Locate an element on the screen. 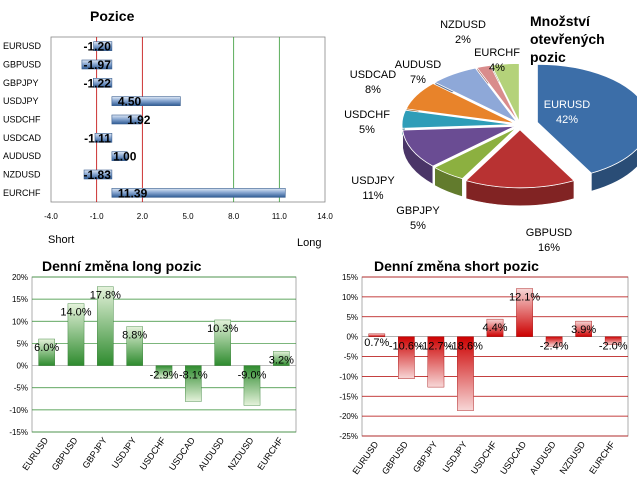 This screenshot has height=487, width=637. position-value-label: -1.11 is located at coordinates (97, 138).